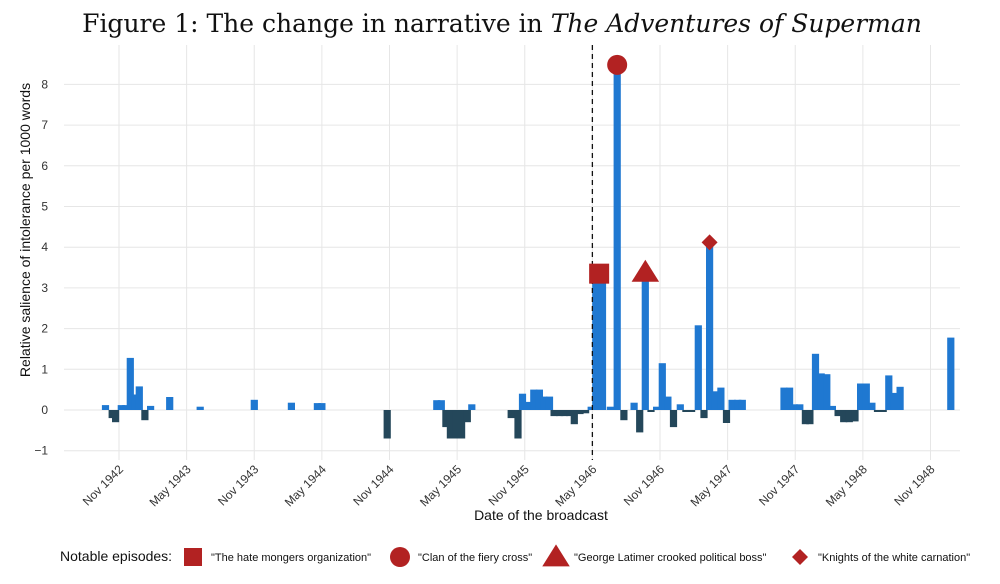  Describe the element at coordinates (44, 84) in the screenshot. I see `y-tick-label: 8` at that location.